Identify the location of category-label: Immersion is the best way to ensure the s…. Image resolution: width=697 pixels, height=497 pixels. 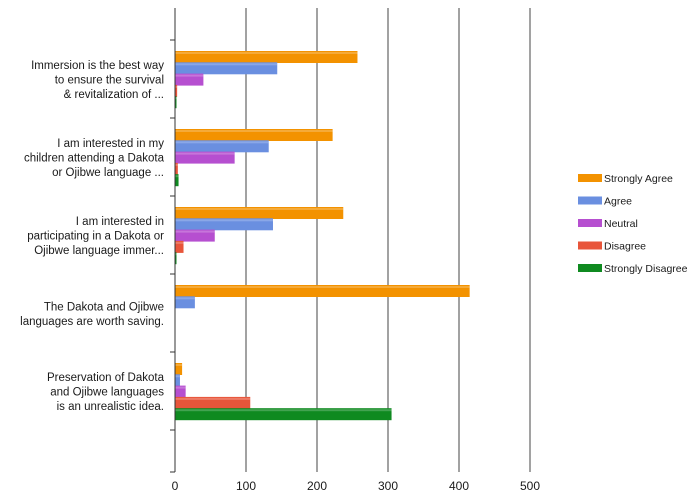
(97, 80).